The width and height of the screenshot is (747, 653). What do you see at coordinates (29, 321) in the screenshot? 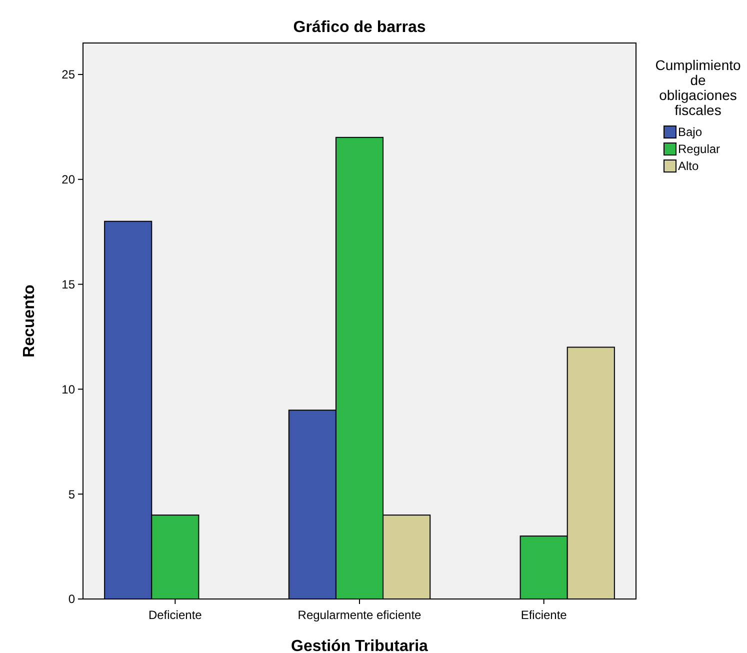
I see `y-axis-title: Recuento` at bounding box center [29, 321].